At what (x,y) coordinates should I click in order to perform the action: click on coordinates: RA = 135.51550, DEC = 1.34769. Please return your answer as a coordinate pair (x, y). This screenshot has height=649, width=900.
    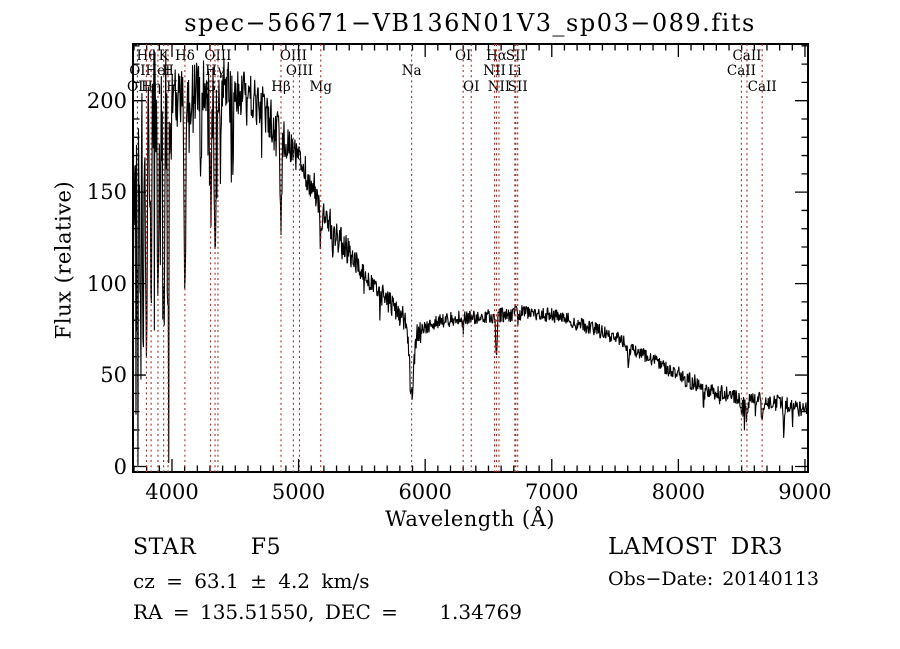
    Looking at the image, I should click on (328, 612).